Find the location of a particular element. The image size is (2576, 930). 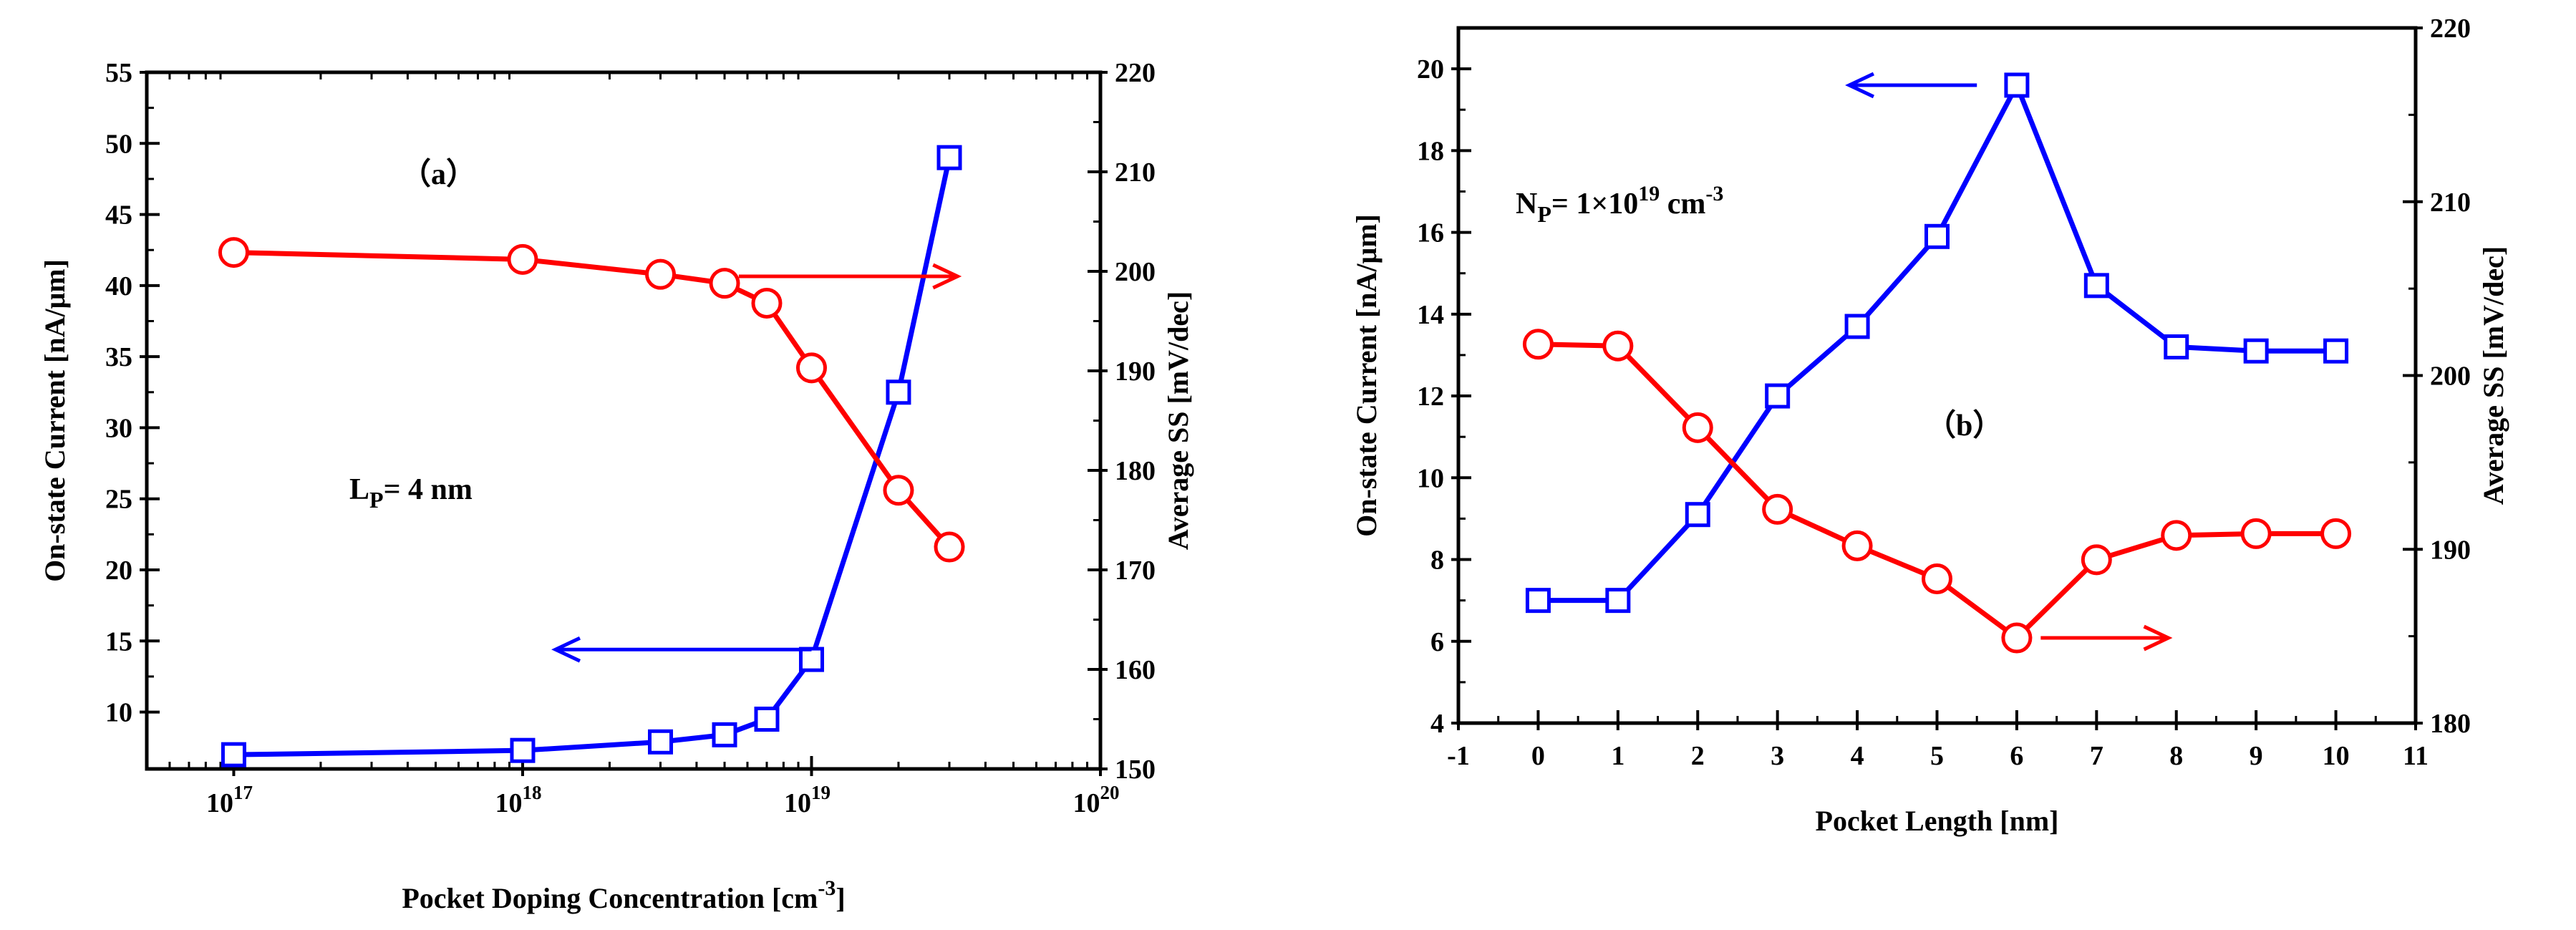

left-tick-label: 12 is located at coordinates (1431, 397).